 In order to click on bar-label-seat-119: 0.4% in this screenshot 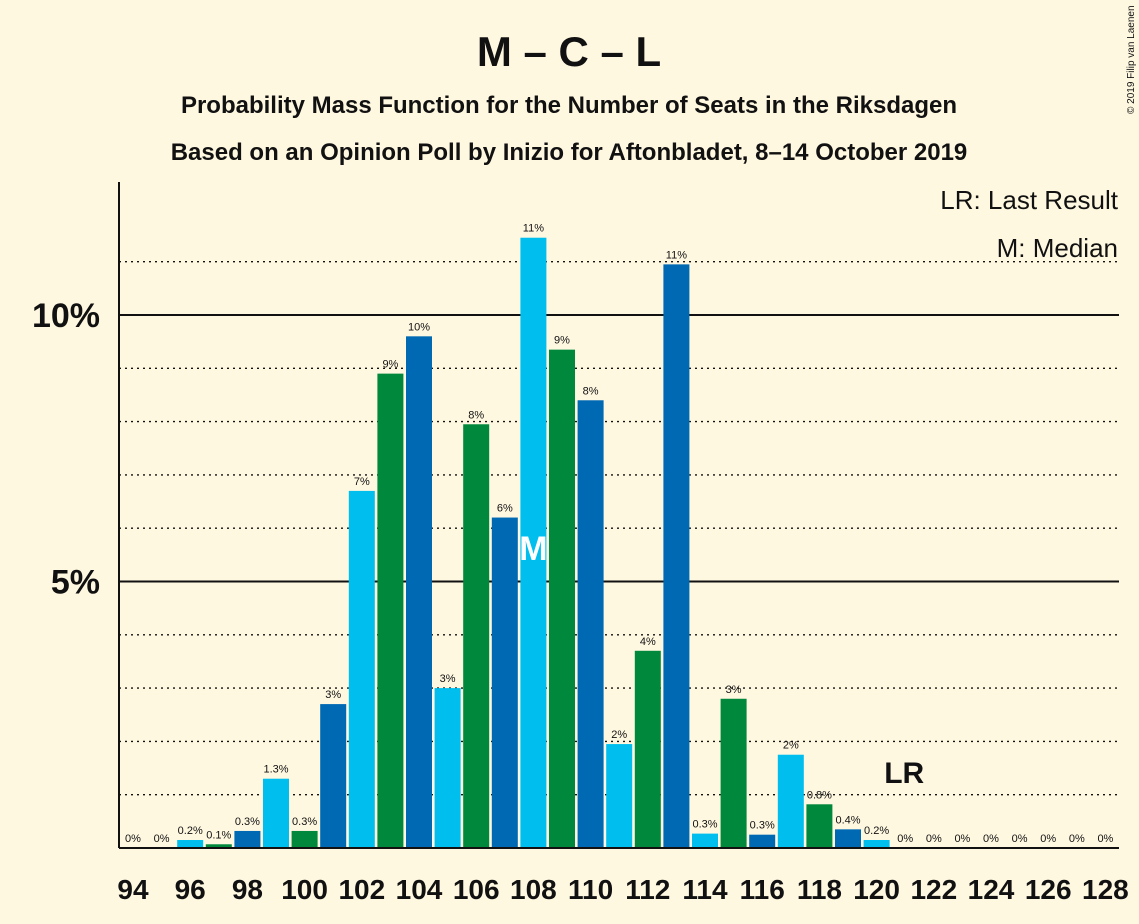, I will do `click(847, 820)`.